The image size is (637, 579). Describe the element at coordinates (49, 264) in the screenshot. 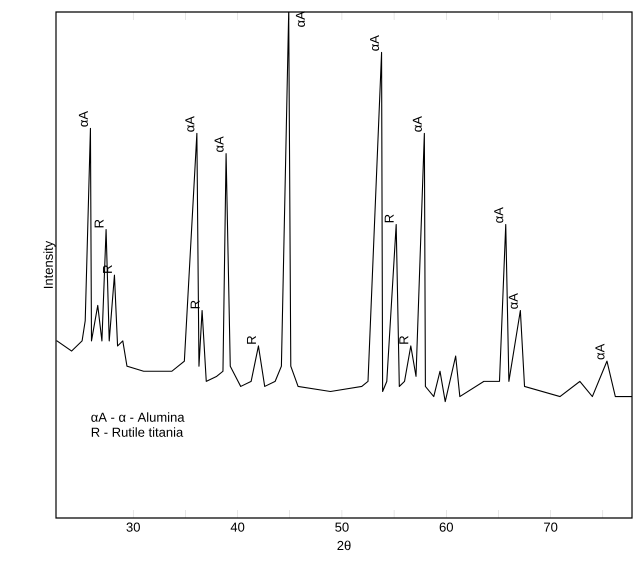

I see `y-axis-title: Intensity` at that location.